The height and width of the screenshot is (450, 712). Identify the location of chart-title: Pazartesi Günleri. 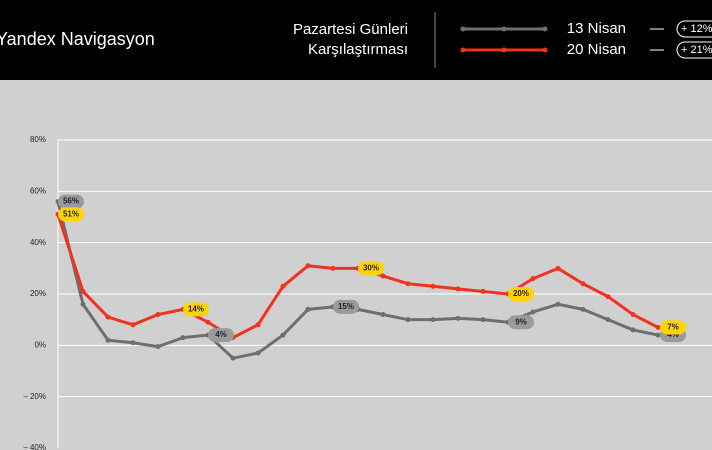
(350, 29).